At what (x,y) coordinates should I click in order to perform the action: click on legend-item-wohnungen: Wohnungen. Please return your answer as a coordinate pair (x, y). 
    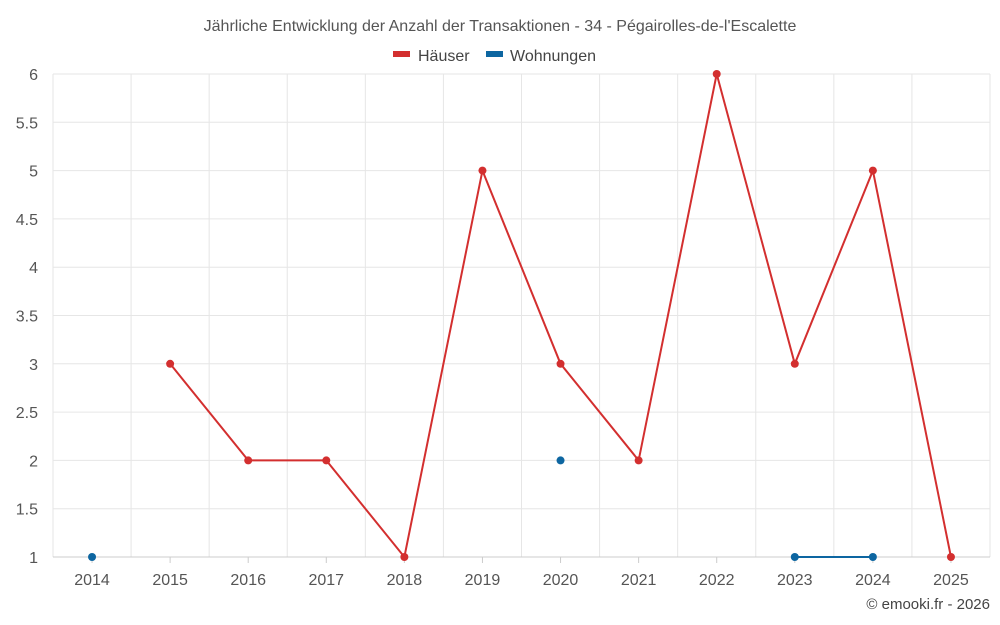
    Looking at the image, I should click on (541, 56).